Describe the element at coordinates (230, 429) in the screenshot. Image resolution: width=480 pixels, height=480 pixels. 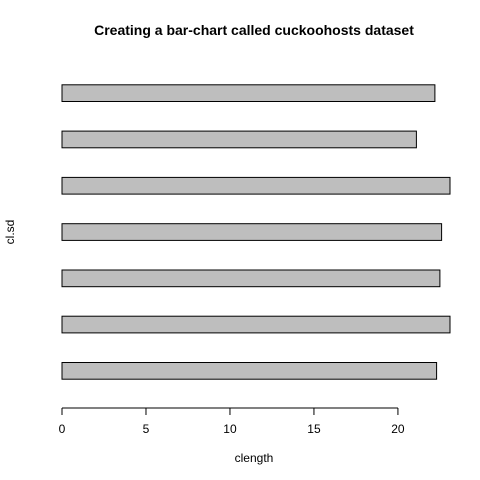
I see `x-tick-label: 10` at that location.